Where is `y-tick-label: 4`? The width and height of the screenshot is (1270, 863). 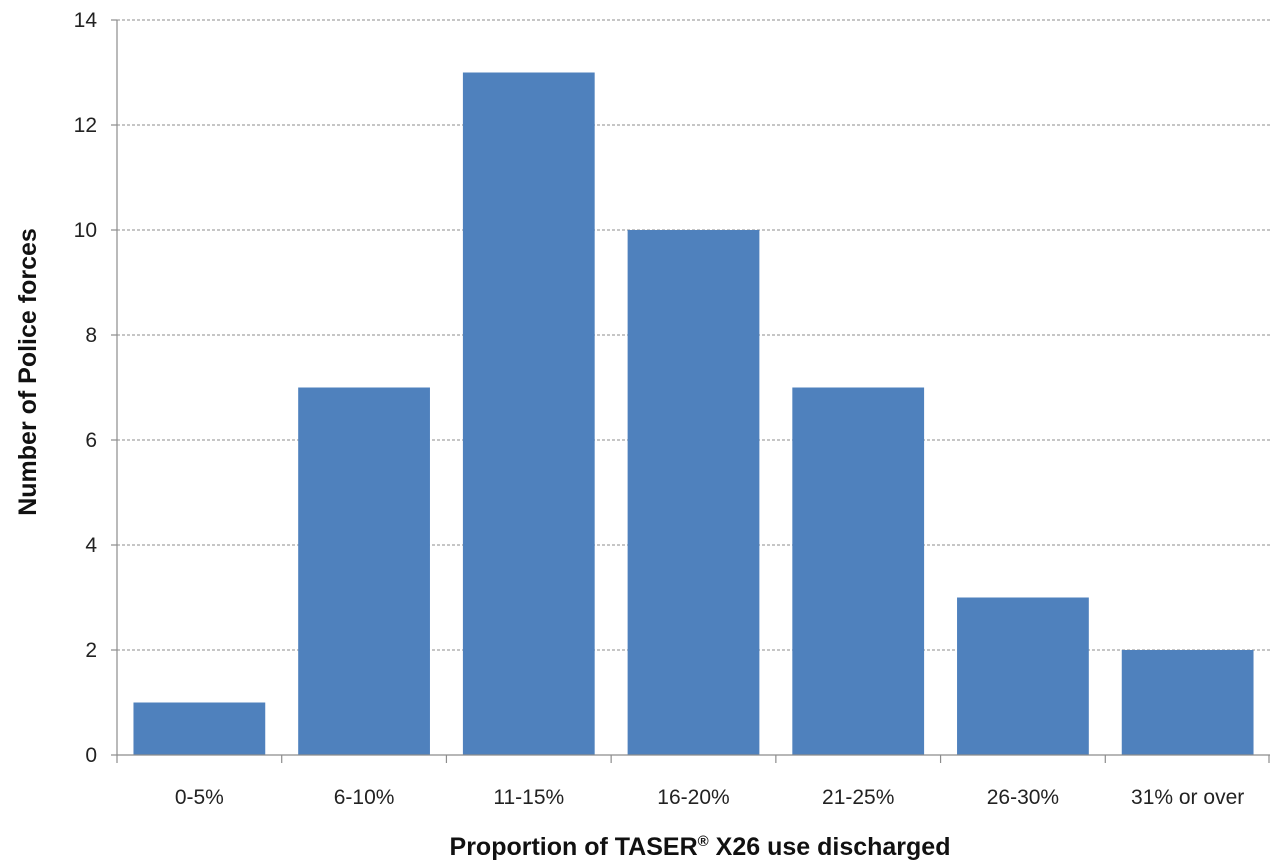 y-tick-label: 4 is located at coordinates (91, 545).